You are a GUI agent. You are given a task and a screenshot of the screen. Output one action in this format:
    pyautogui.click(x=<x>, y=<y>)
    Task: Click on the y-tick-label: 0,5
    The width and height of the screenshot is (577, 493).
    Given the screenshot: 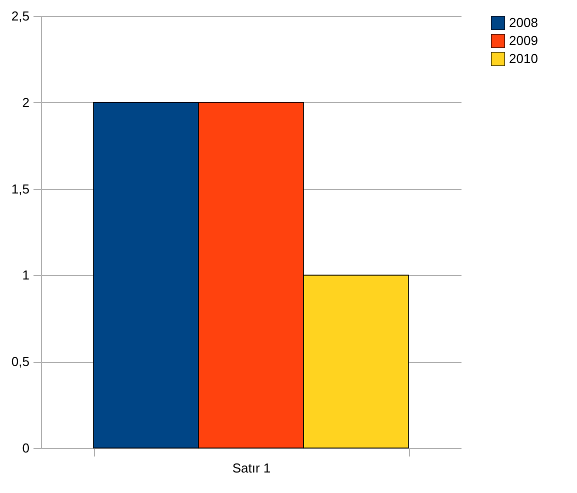 What is the action you would take?
    pyautogui.click(x=20, y=362)
    